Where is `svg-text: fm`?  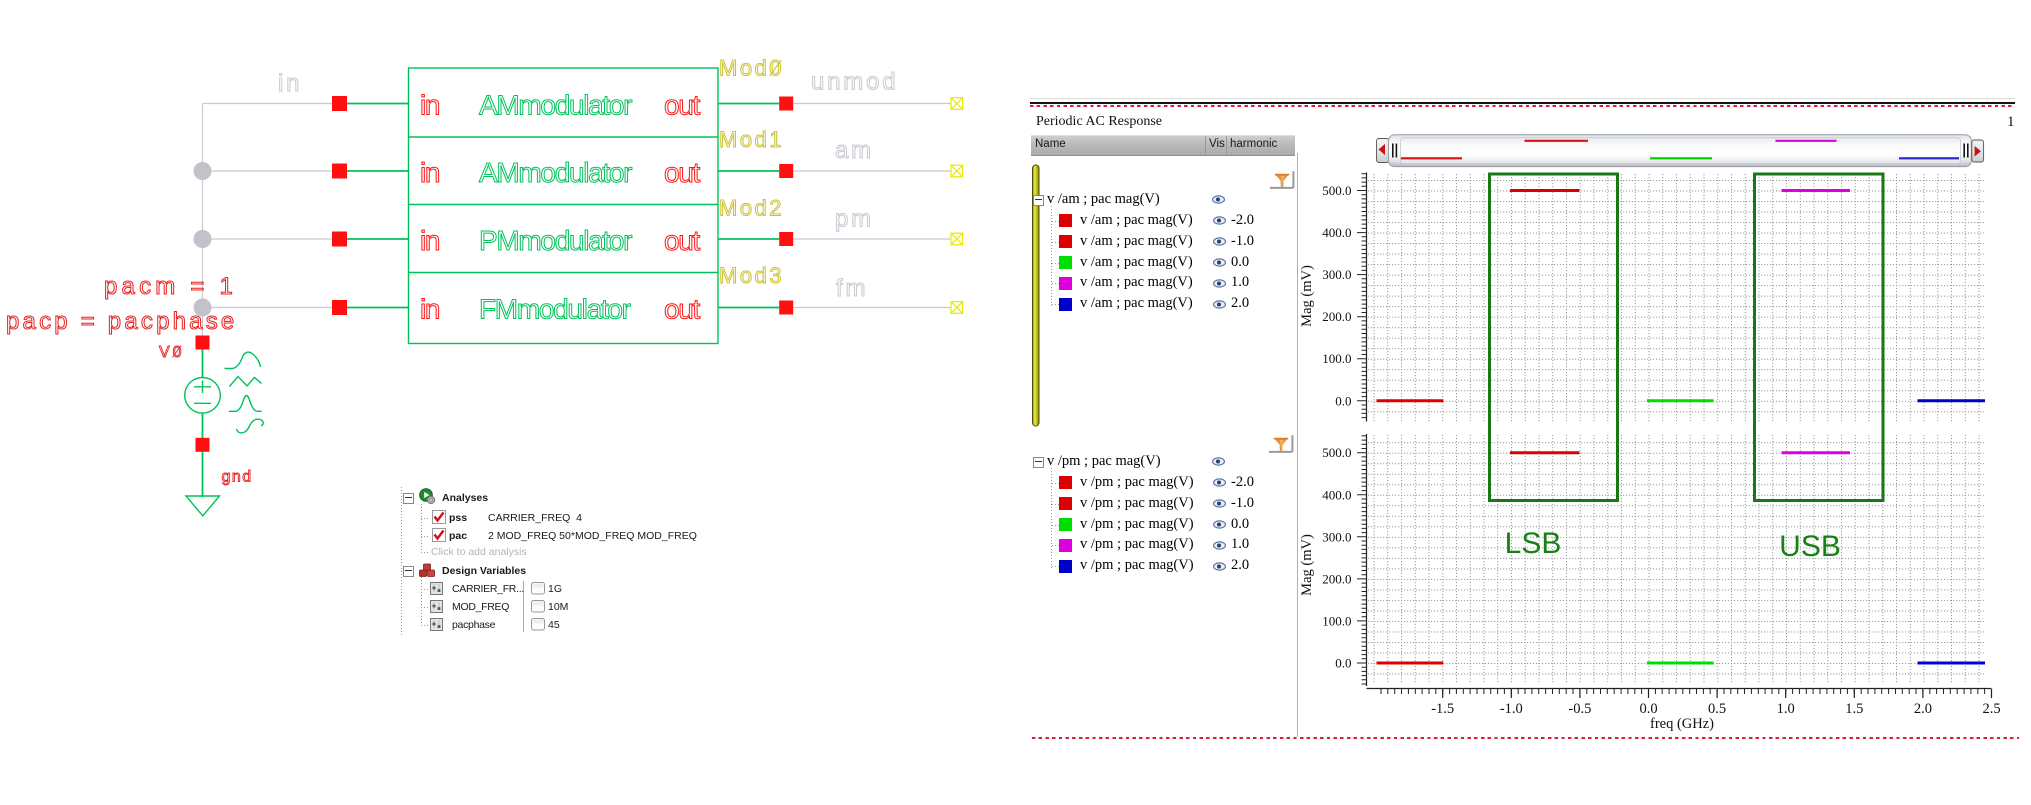
svg-text: fm is located at coordinates (852, 288).